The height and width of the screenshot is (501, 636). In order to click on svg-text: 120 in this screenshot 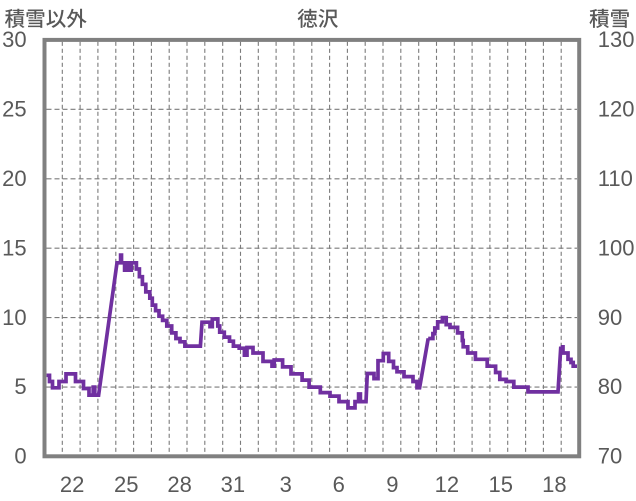, I will do `click(616, 108)`.